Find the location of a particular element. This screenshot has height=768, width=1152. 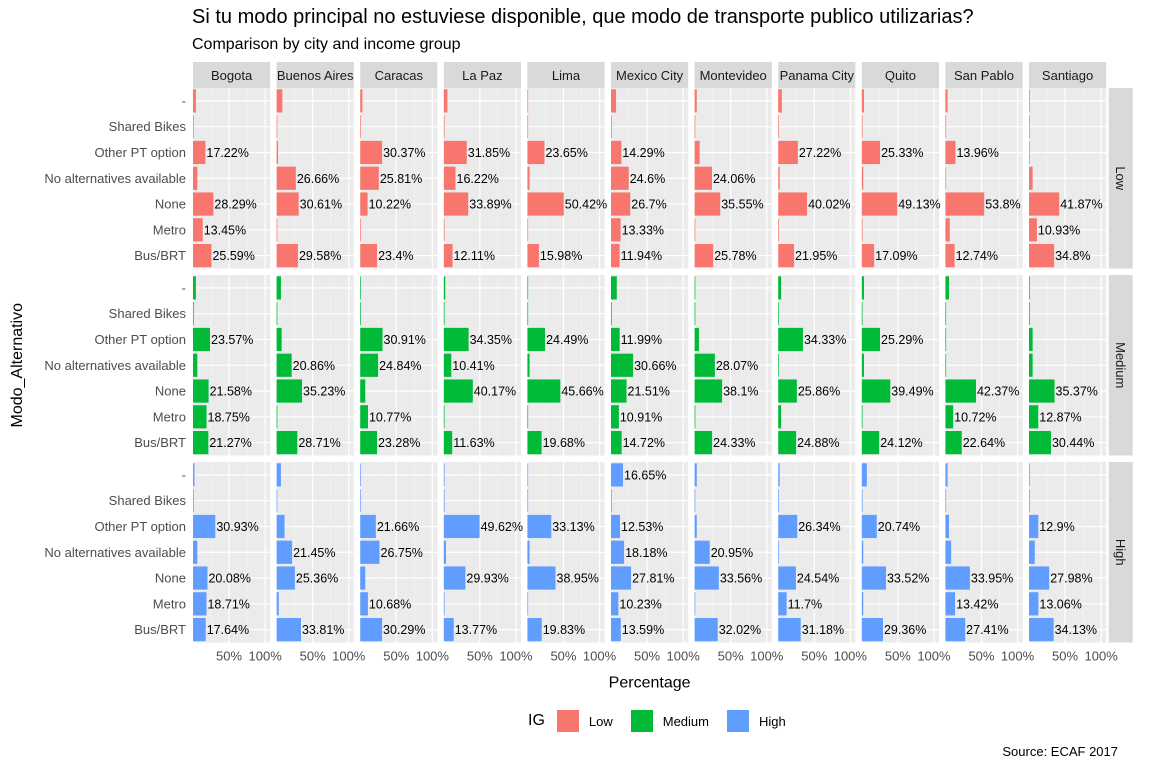

legend-item-low: Low is located at coordinates (584, 721).